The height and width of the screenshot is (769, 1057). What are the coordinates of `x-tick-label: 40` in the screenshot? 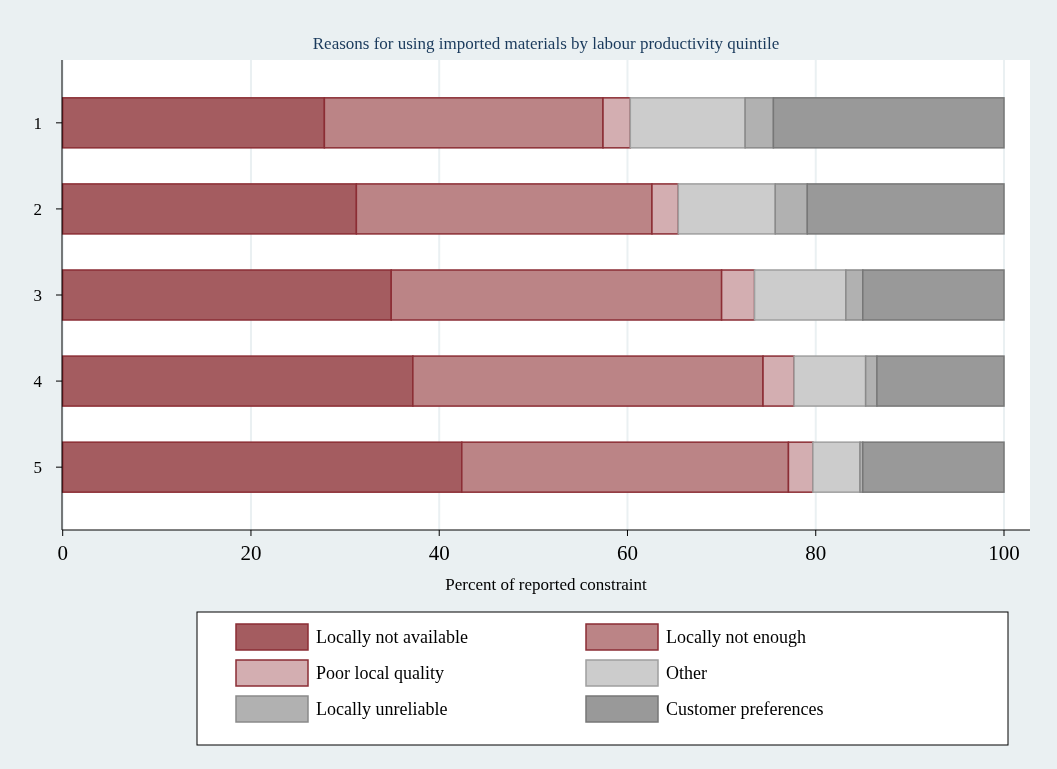 It's located at (439, 553).